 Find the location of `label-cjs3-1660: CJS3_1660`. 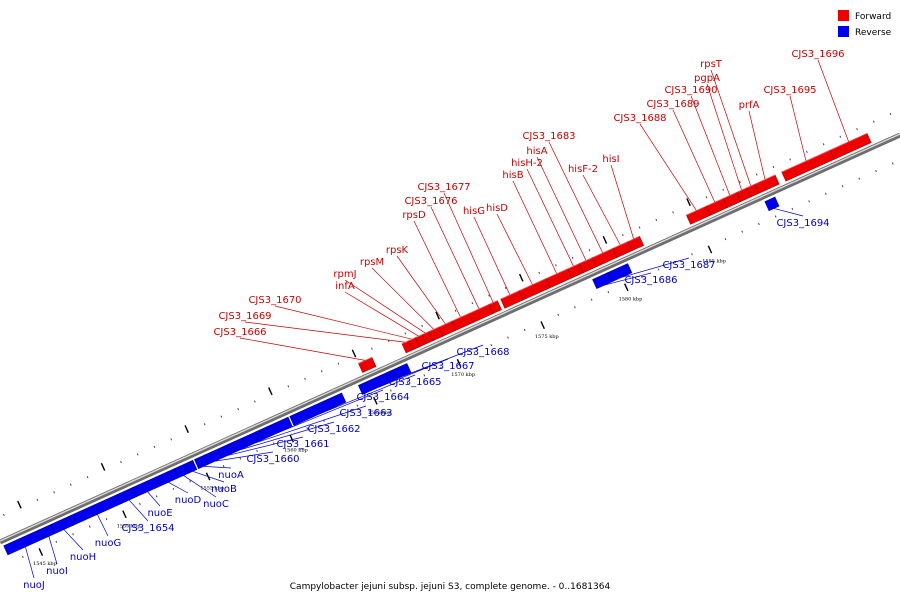

label-cjs3-1660: CJS3_1660 is located at coordinates (272, 459).